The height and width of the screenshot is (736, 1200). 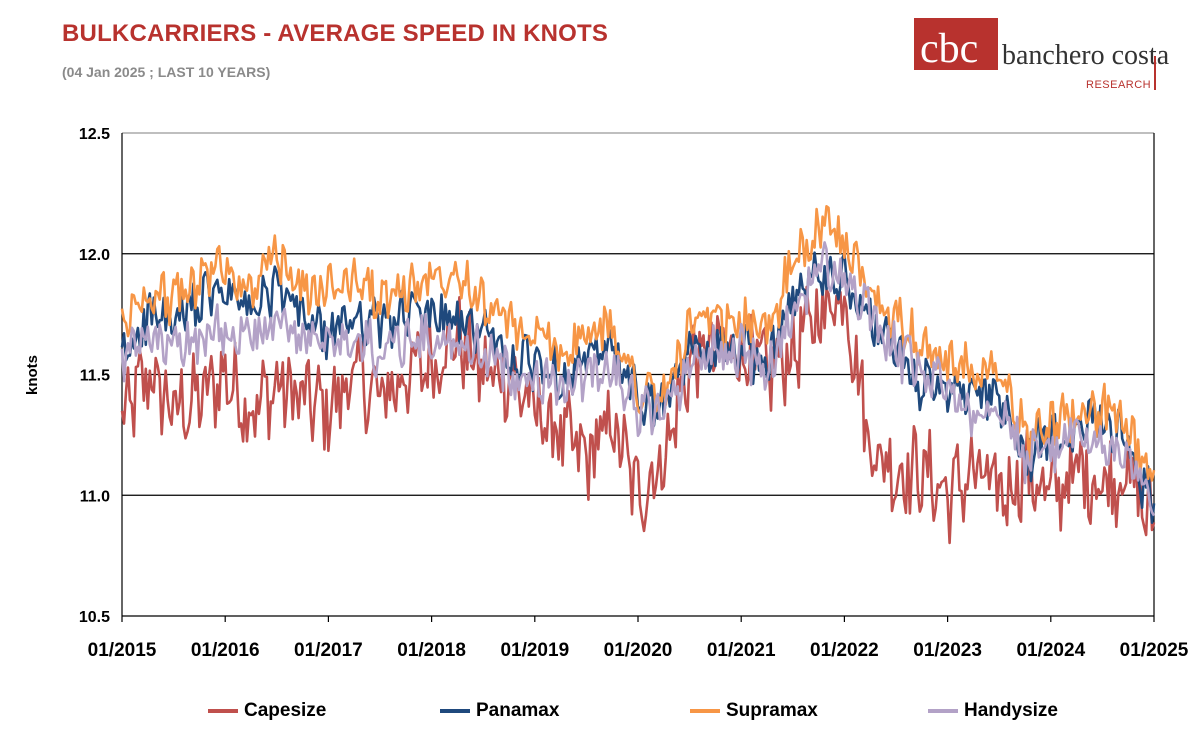 I want to click on legend-item-capesize: Capesize, so click(x=267, y=711).